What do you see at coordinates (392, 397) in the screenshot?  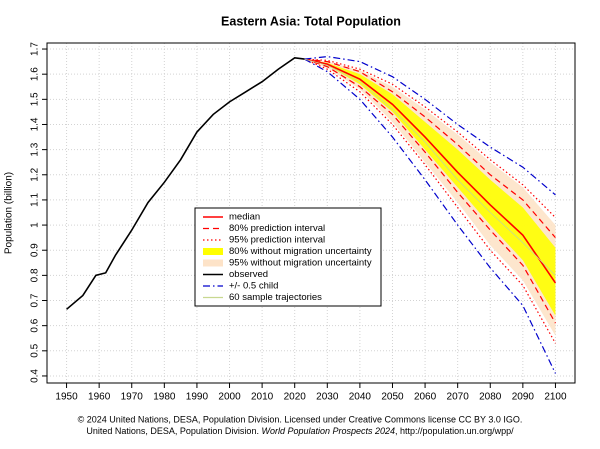 I see `x-tick-label: 2050` at bounding box center [392, 397].